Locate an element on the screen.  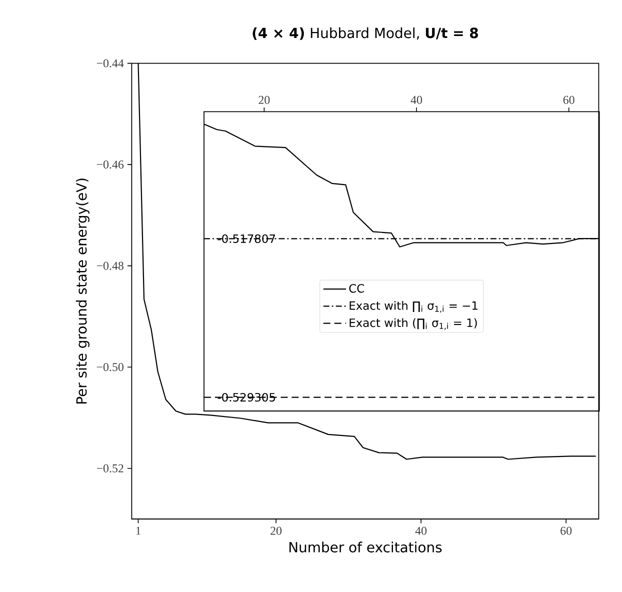
legend-label: CC is located at coordinates (356, 288).